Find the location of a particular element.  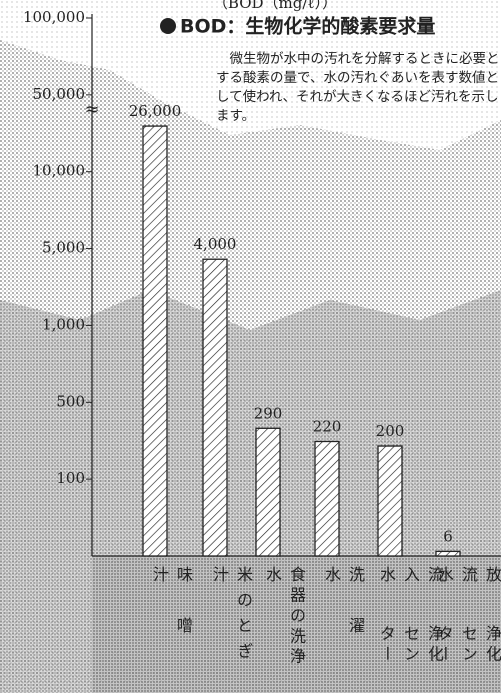

value-label: 290 is located at coordinates (268, 413).